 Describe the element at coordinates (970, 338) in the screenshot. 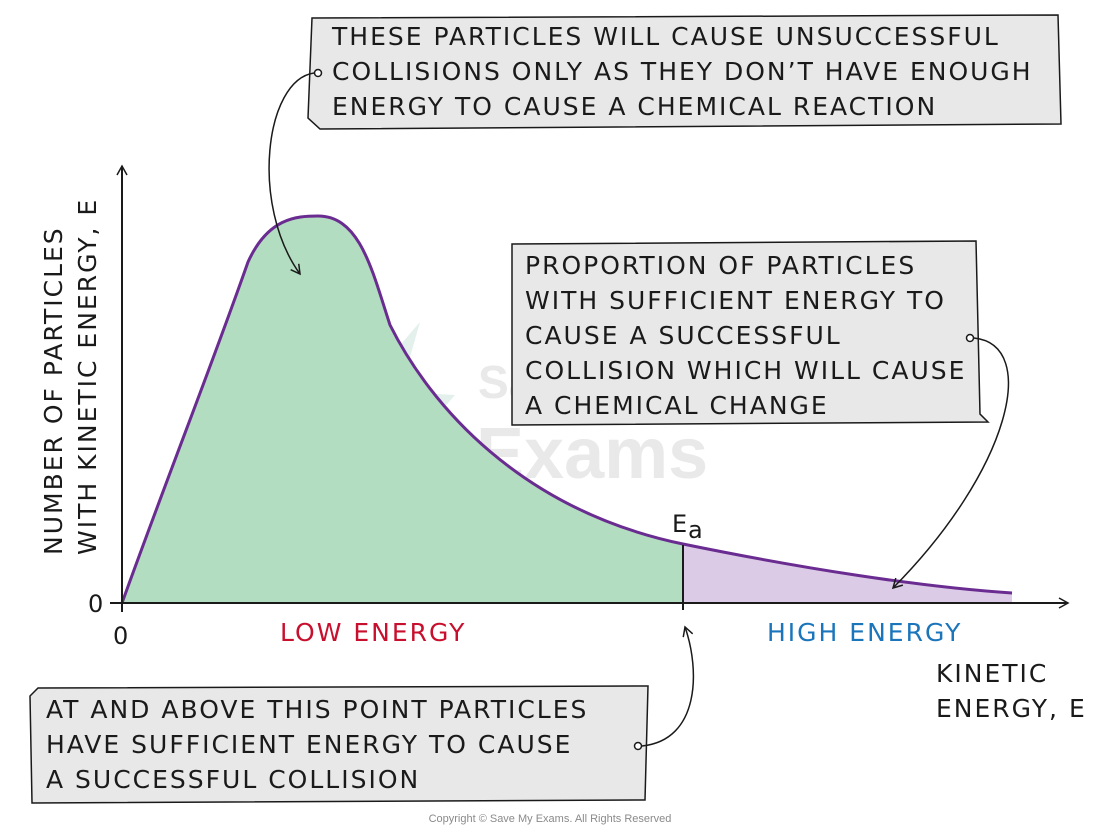

I see `right-box-pointer-dot` at that location.